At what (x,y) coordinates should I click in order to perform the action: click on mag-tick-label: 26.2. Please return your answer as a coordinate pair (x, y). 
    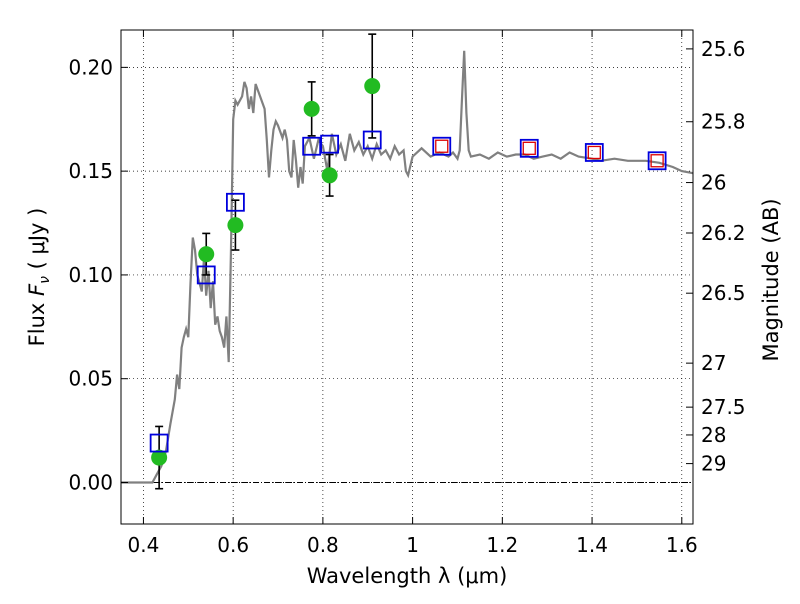
    Looking at the image, I should click on (723, 233).